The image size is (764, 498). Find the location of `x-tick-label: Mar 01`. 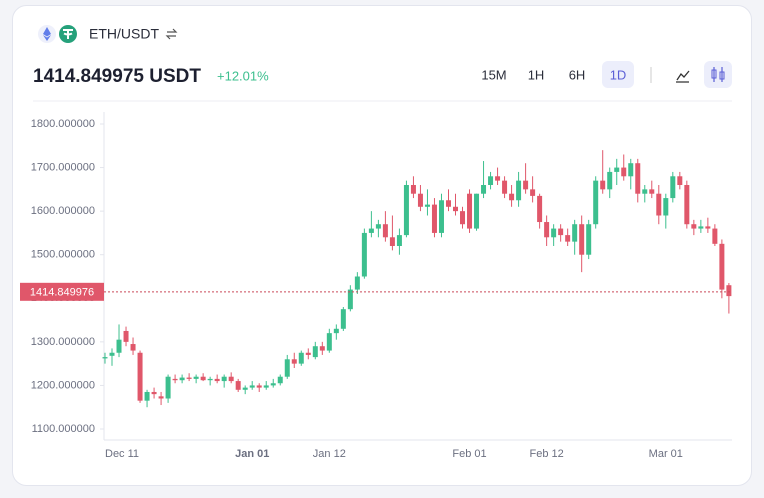

x-tick-label: Mar 01 is located at coordinates (666, 454).